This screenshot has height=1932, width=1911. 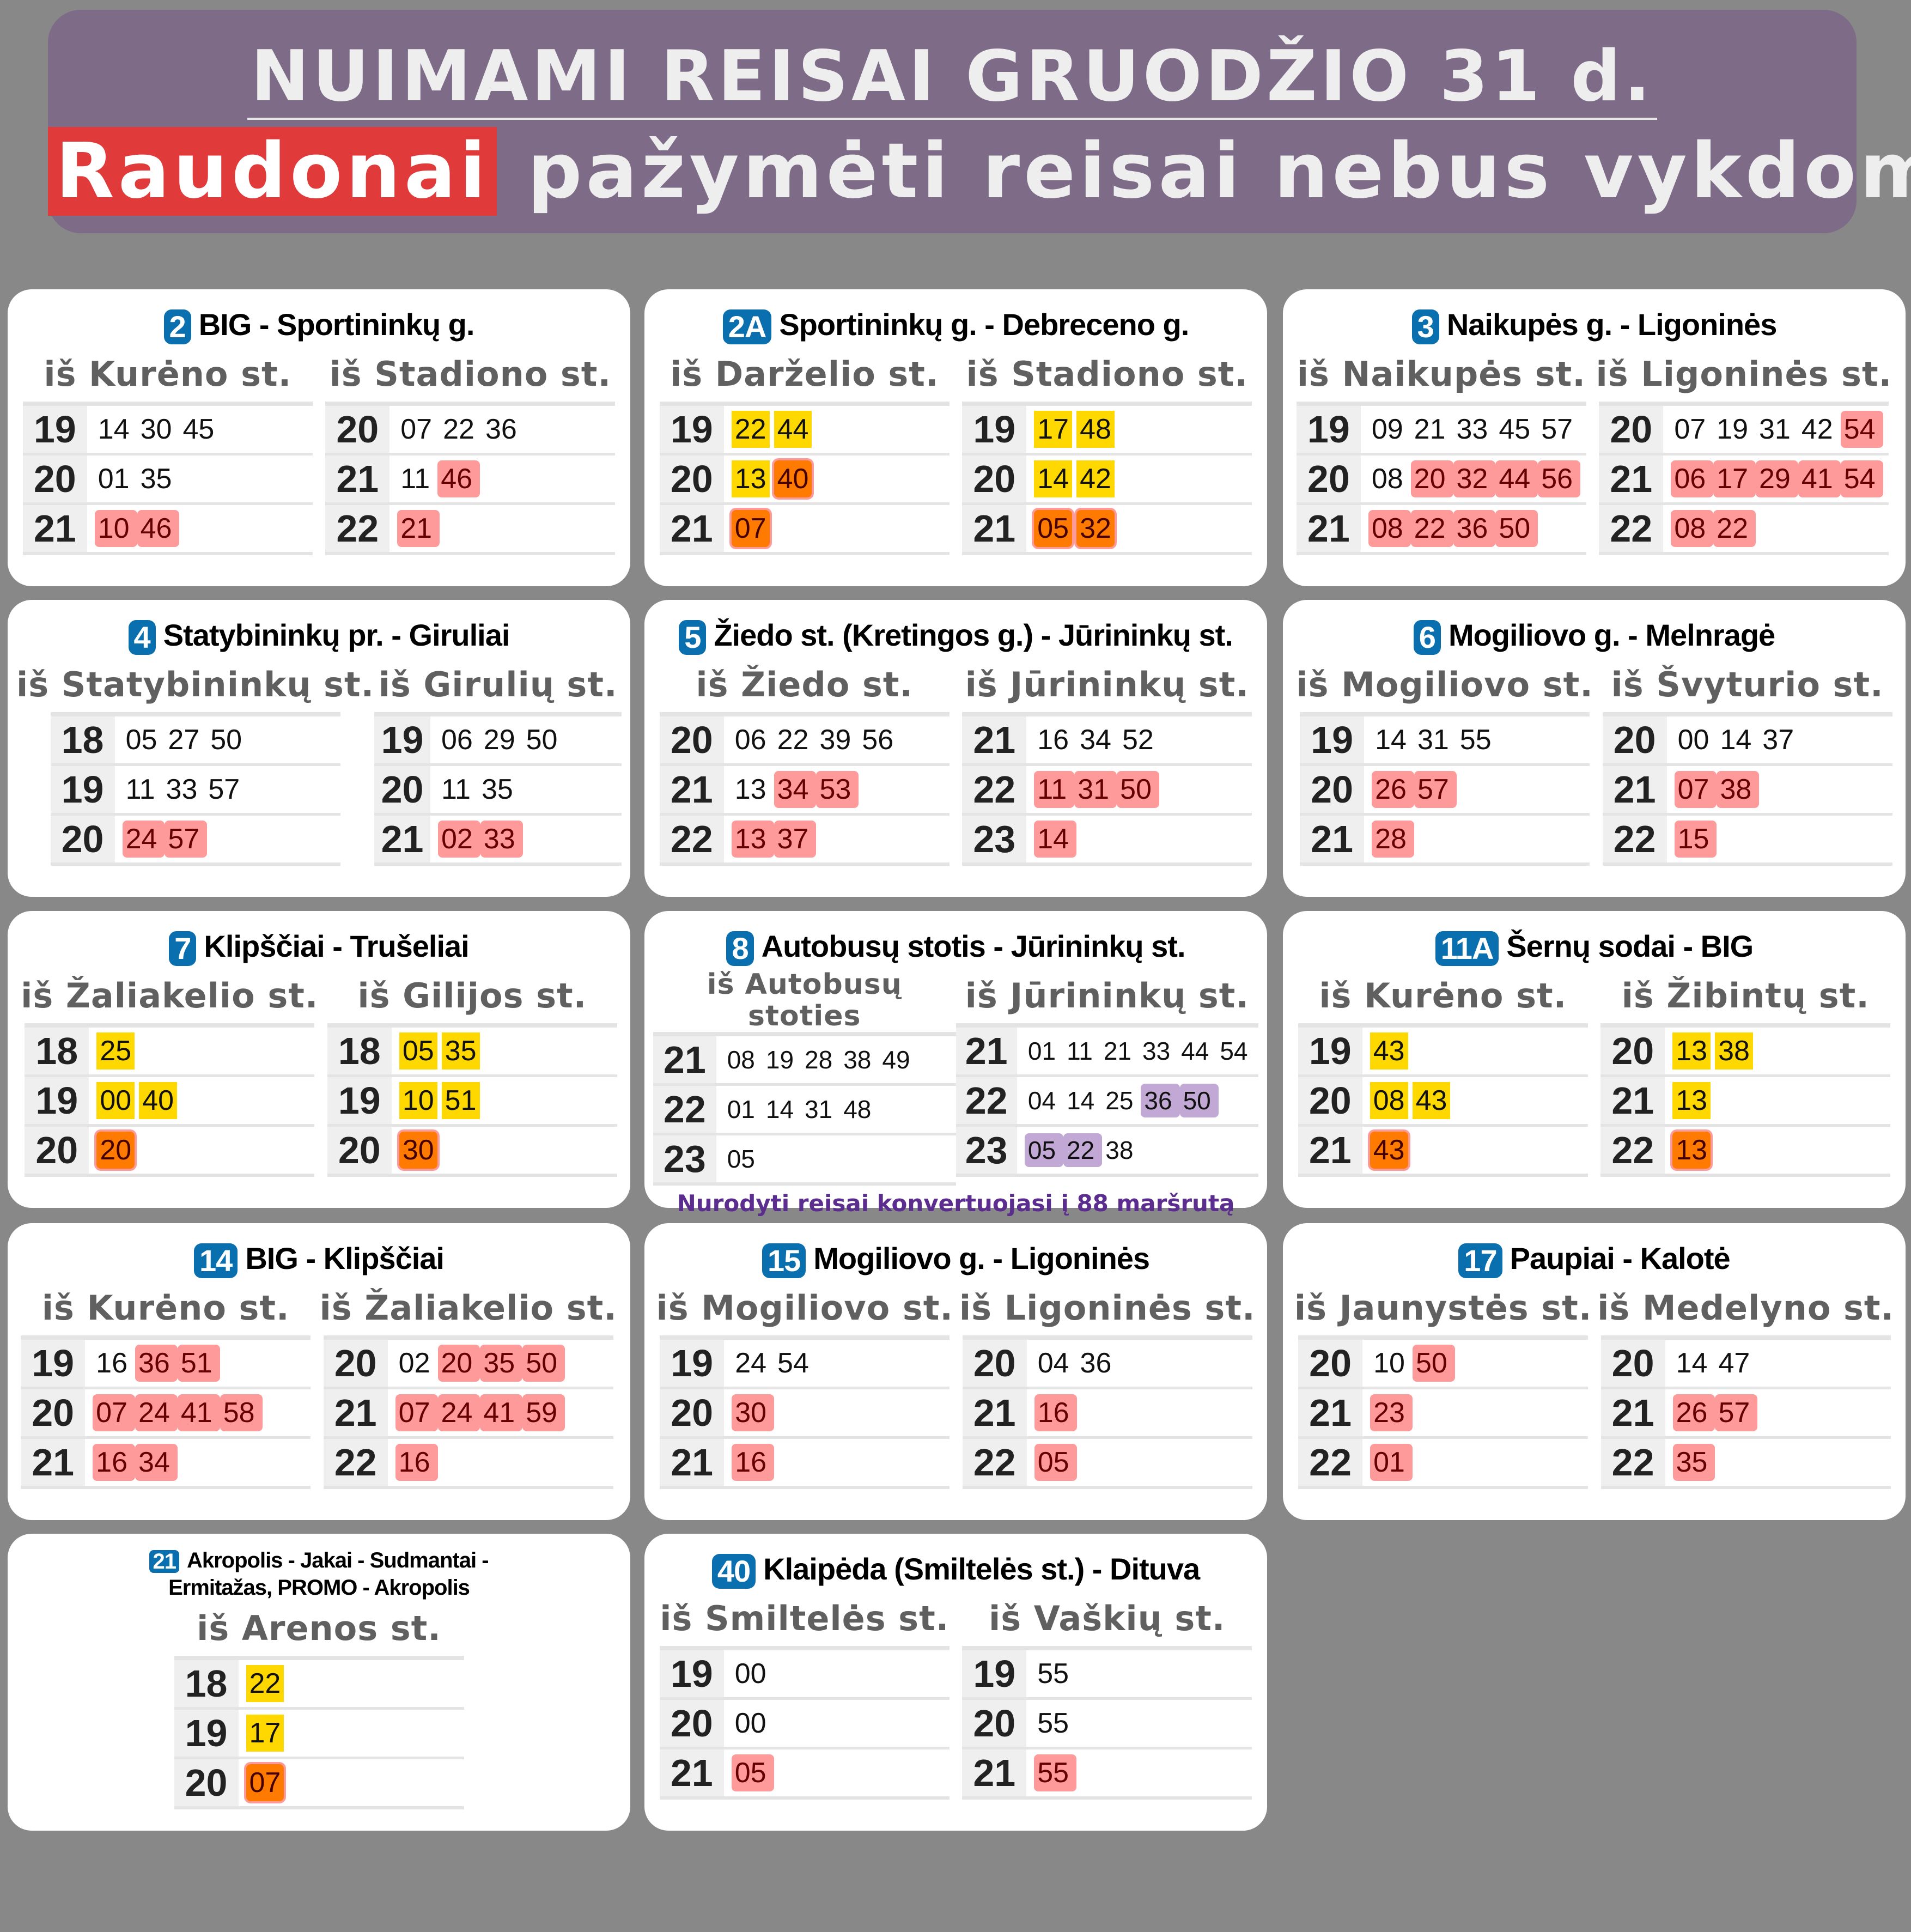 I want to click on direction-timetable: iš Mogiliovo st. 19 24 54 20 30 21 16, so click(x=805, y=1385).